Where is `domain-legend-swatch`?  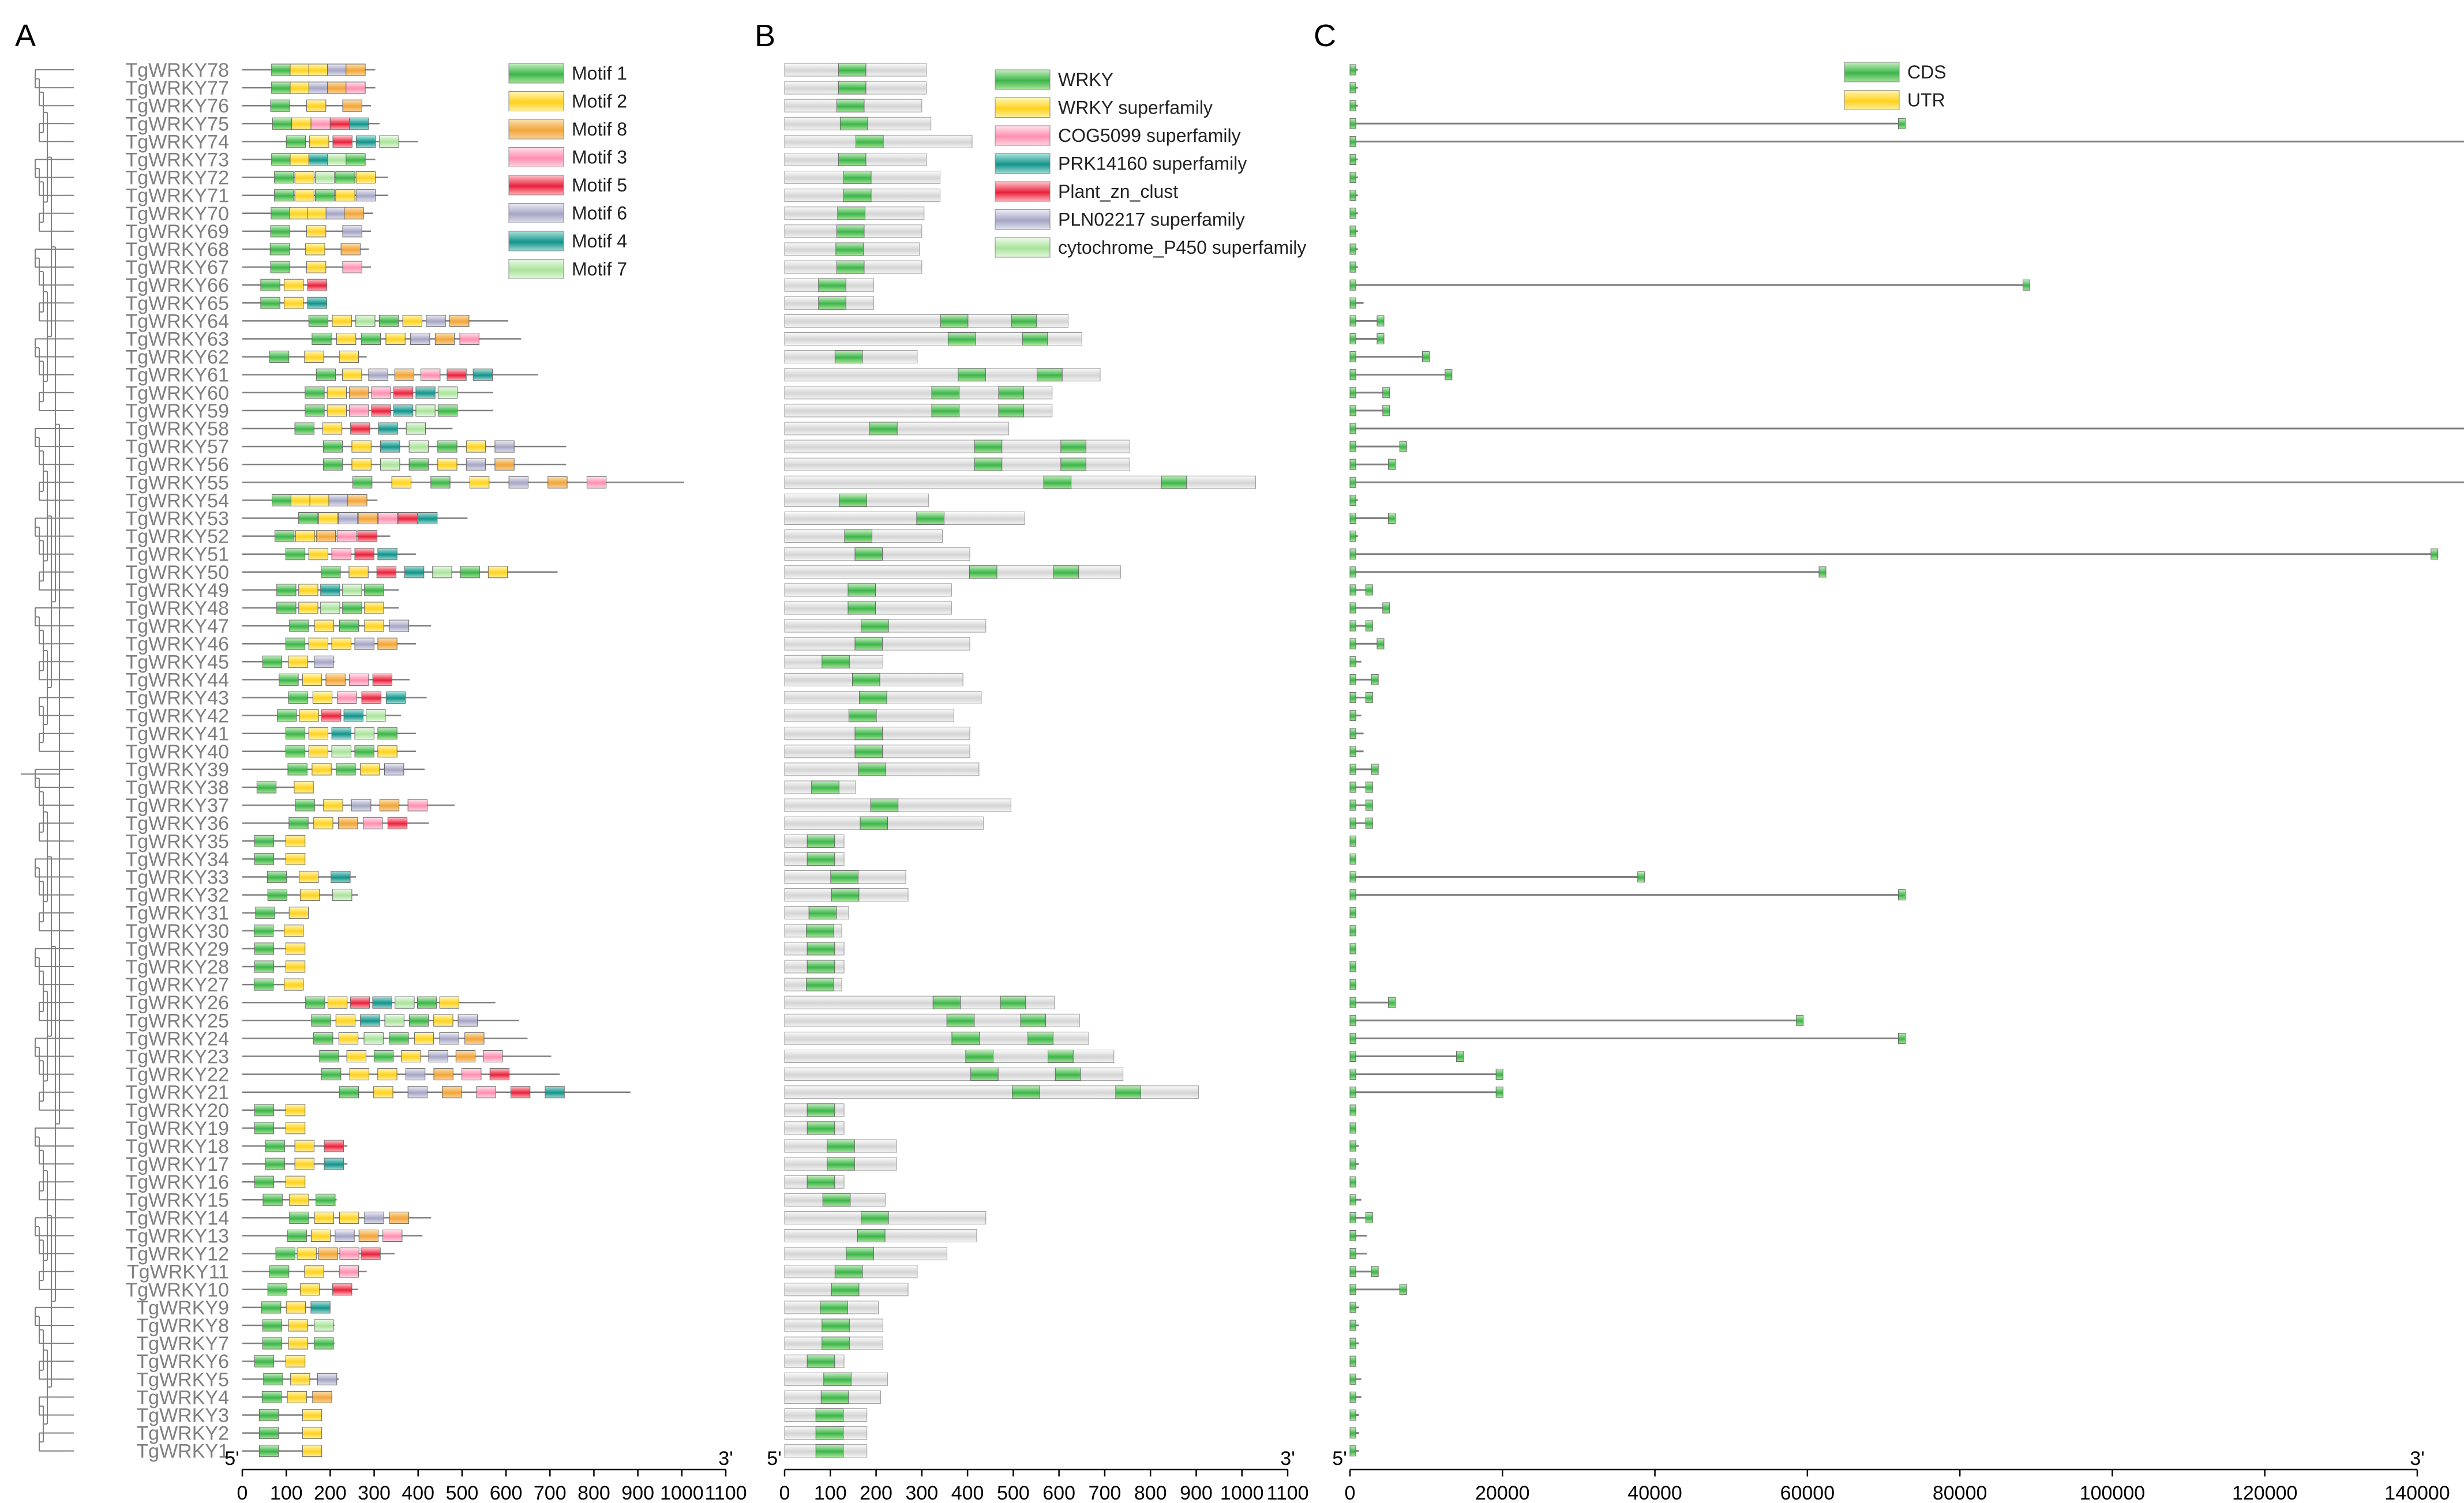
domain-legend-swatch is located at coordinates (1023, 192).